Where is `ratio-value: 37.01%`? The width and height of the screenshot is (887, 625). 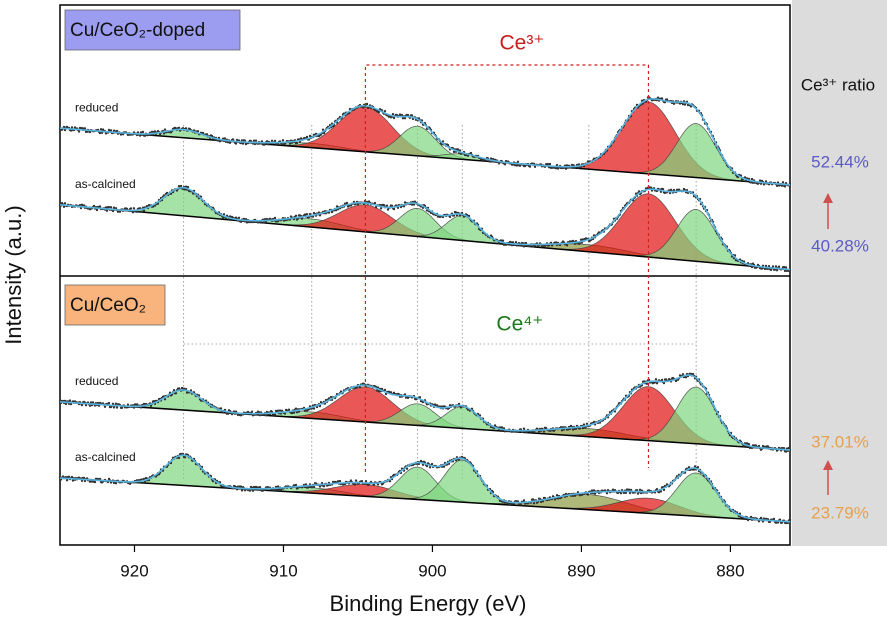
ratio-value: 37.01% is located at coordinates (840, 441).